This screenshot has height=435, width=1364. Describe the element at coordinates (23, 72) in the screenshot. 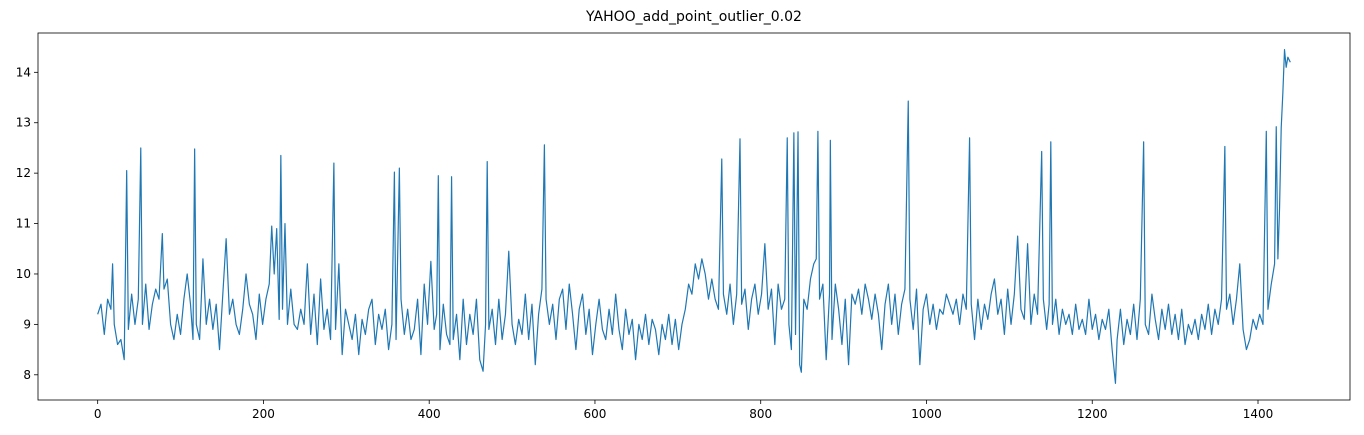

I see `y-tick-label: 14` at that location.